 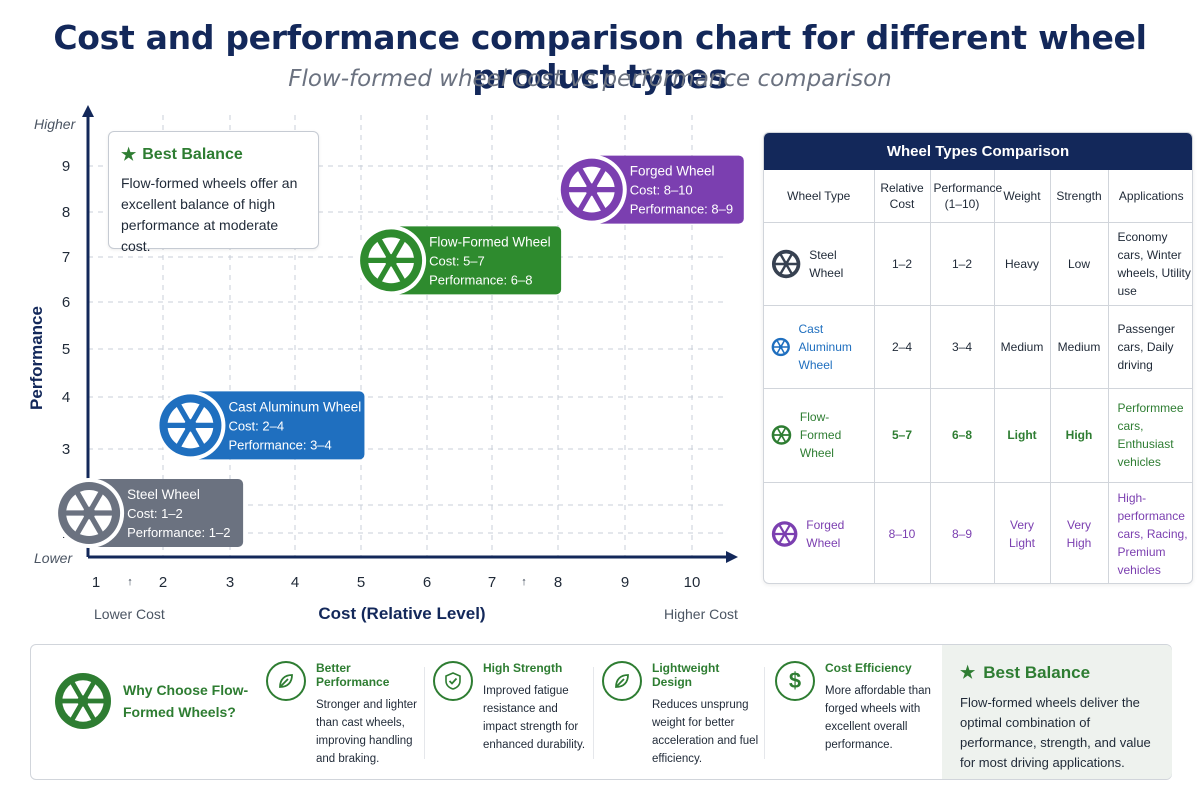 I want to click on cell-performance: 3–4, so click(x=962, y=347).